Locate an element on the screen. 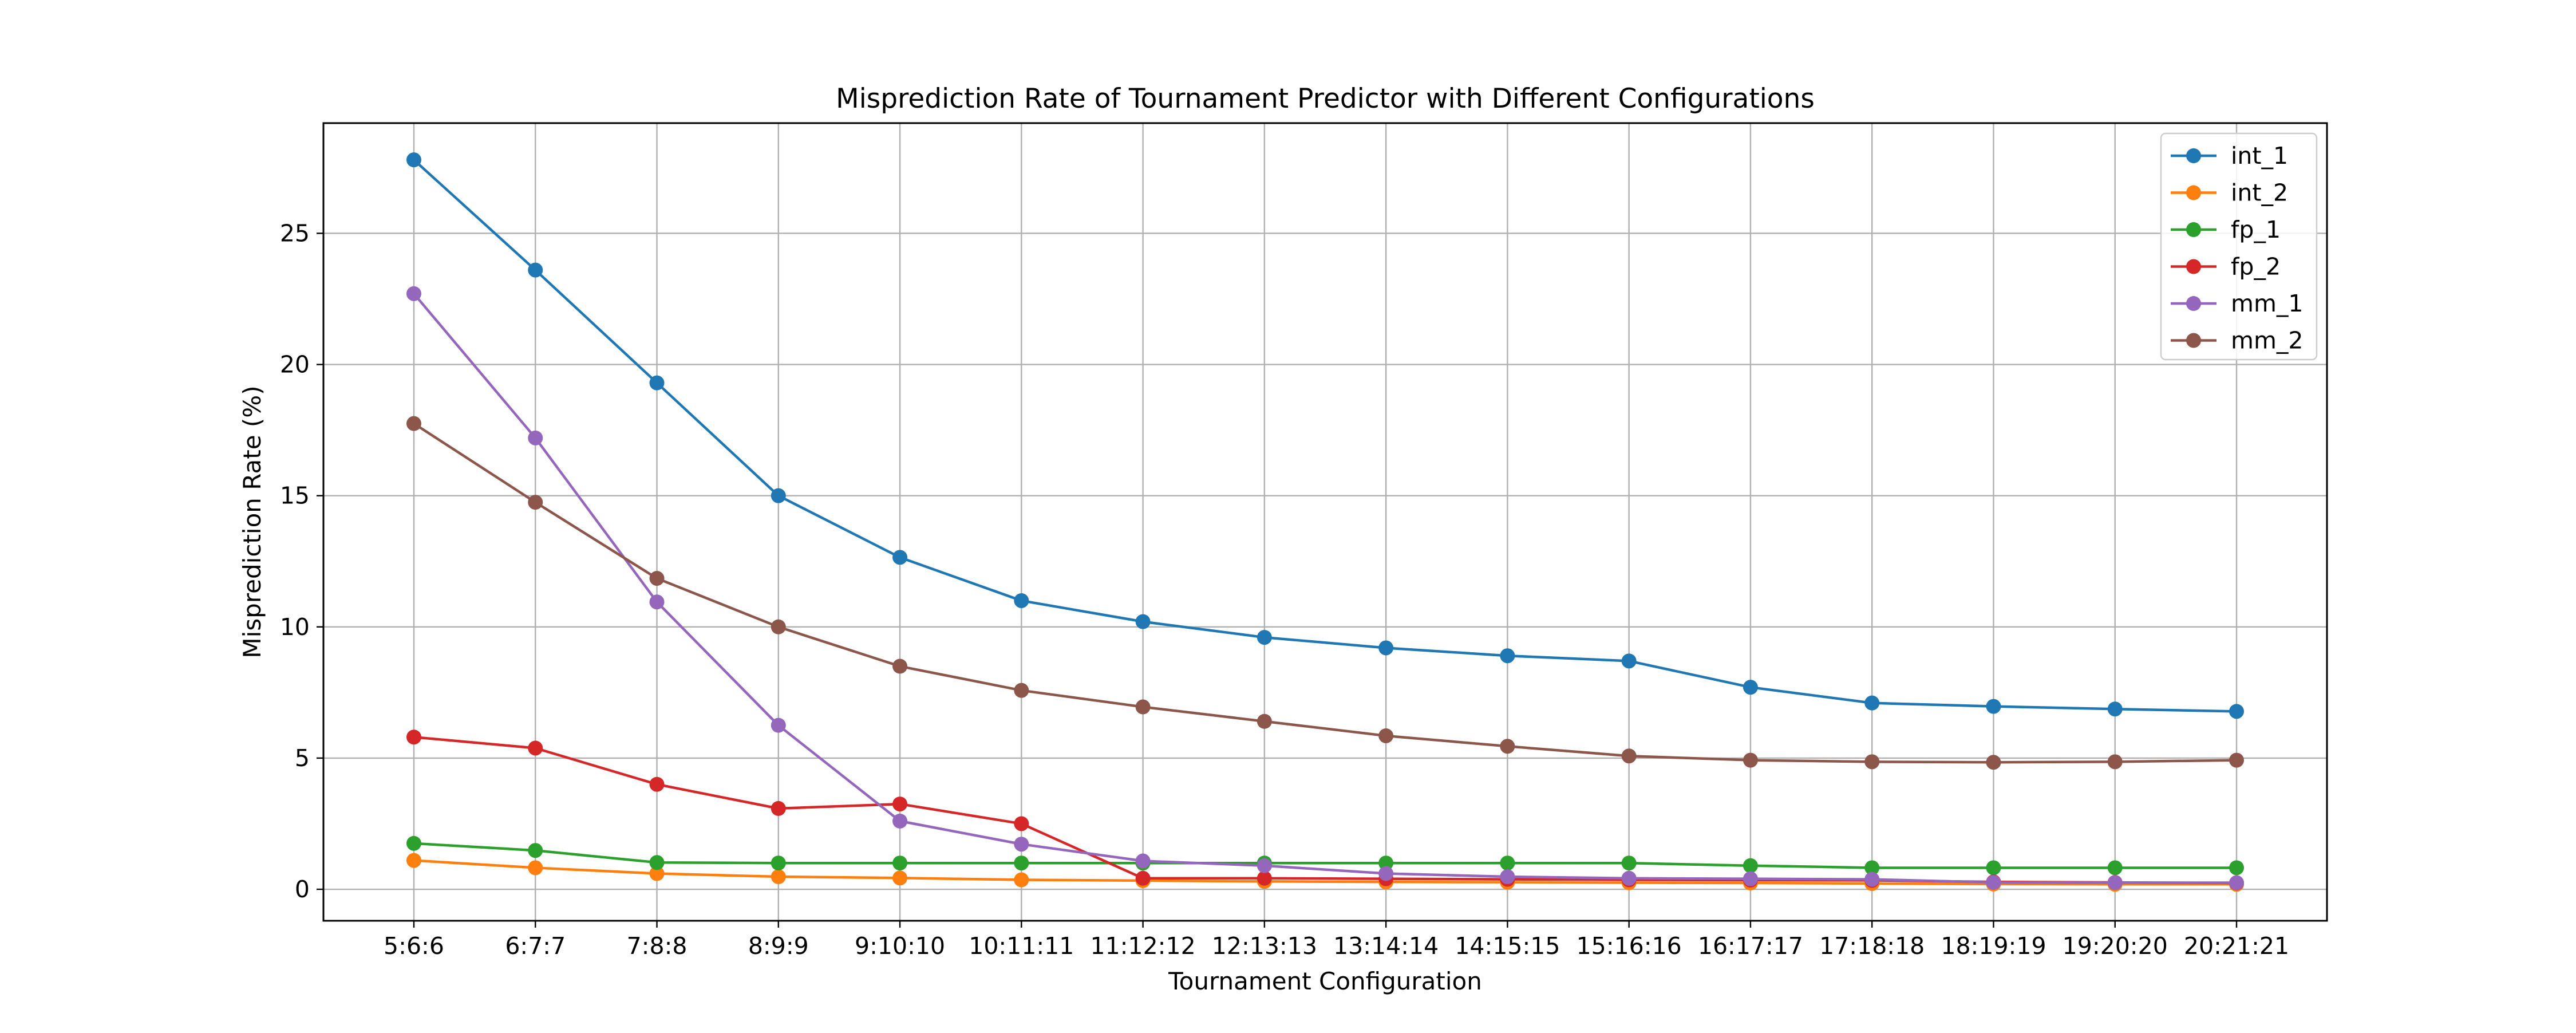 This screenshot has width=2576, height=1033. y-axis-label: Misprediction Rate (%) is located at coordinates (252, 521).